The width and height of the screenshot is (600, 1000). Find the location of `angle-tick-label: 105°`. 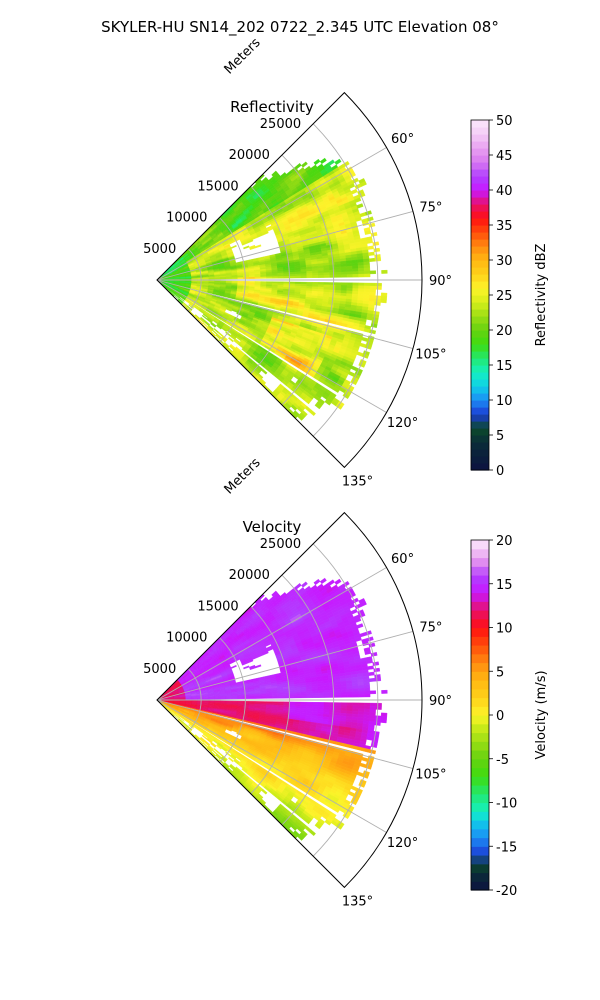

angle-tick-label: 105° is located at coordinates (430, 354).